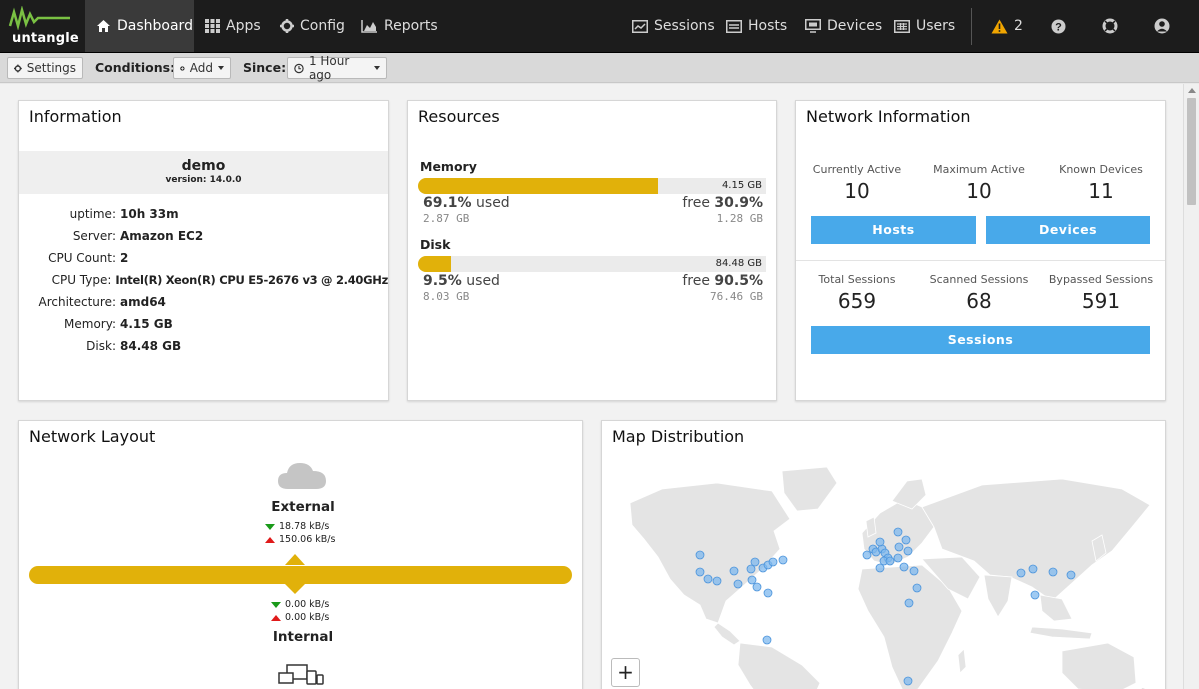 This screenshot has width=1199, height=689. Describe the element at coordinates (592, 186) in the screenshot. I see `memory-usage-bar: 4.15 GB` at that location.